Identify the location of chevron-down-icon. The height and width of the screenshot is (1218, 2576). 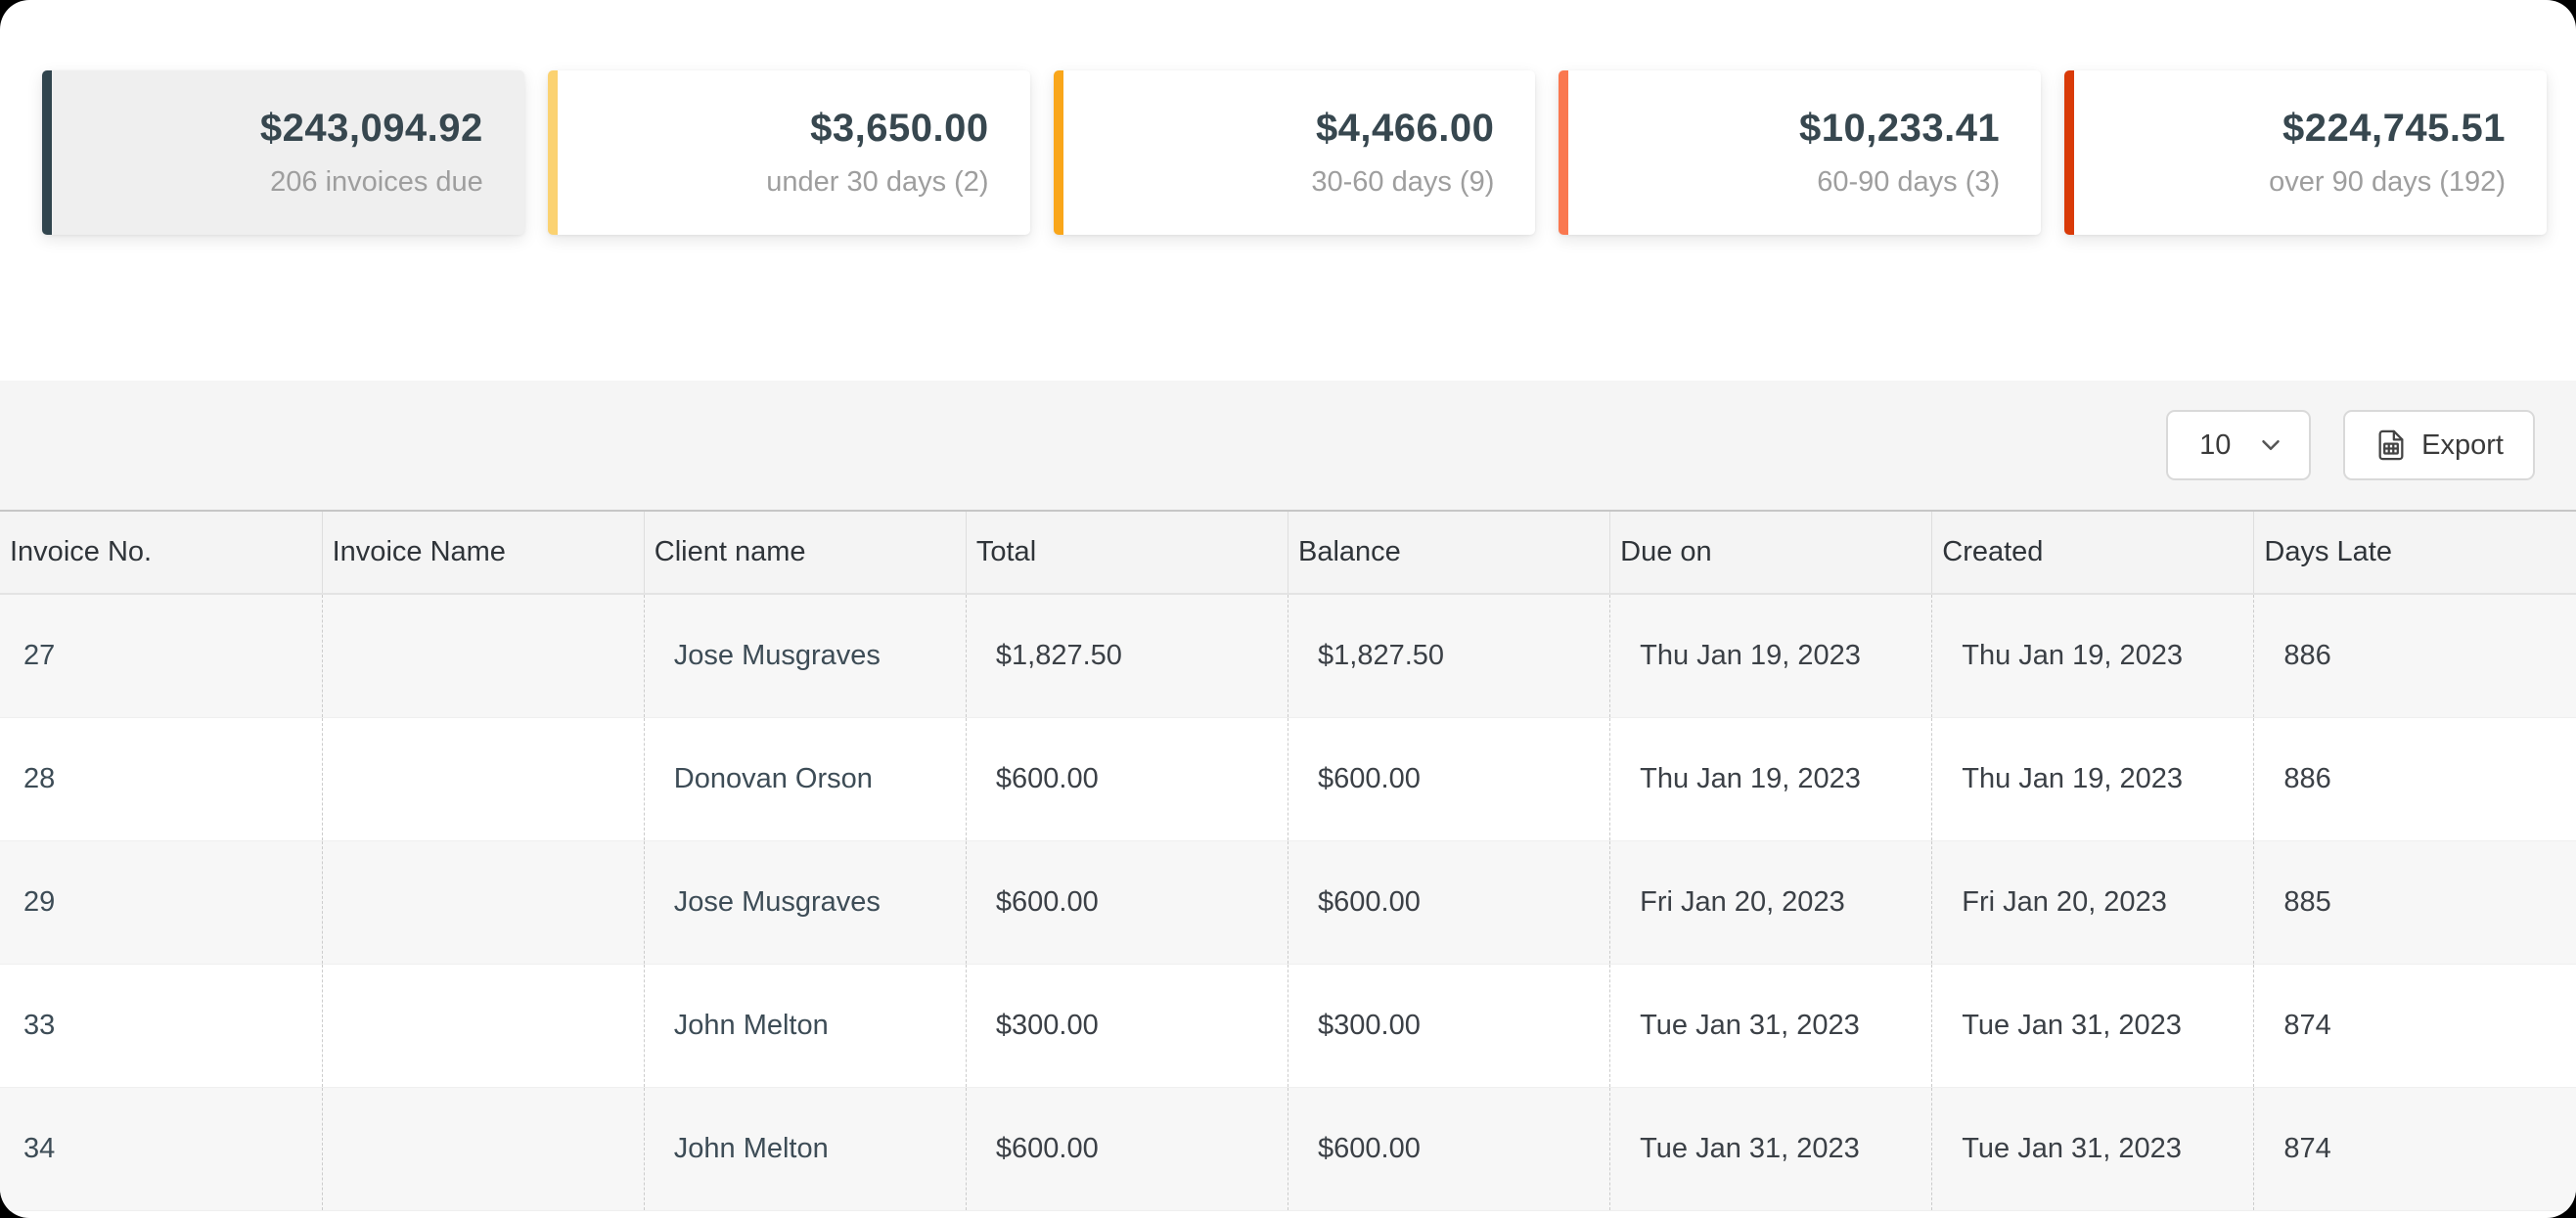
(2271, 445).